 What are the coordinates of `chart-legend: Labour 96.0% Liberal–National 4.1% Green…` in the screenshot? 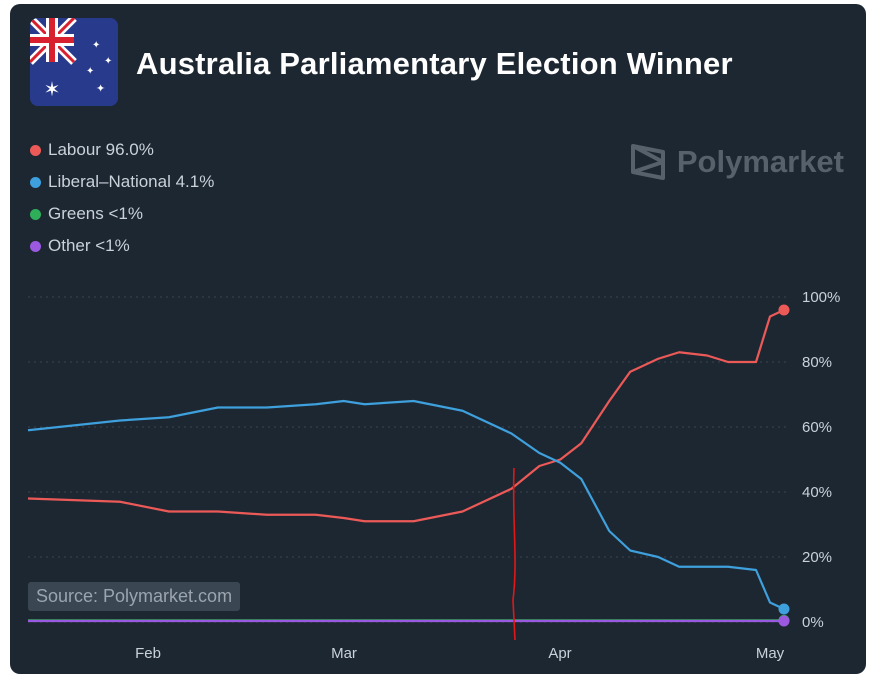 It's located at (122, 198).